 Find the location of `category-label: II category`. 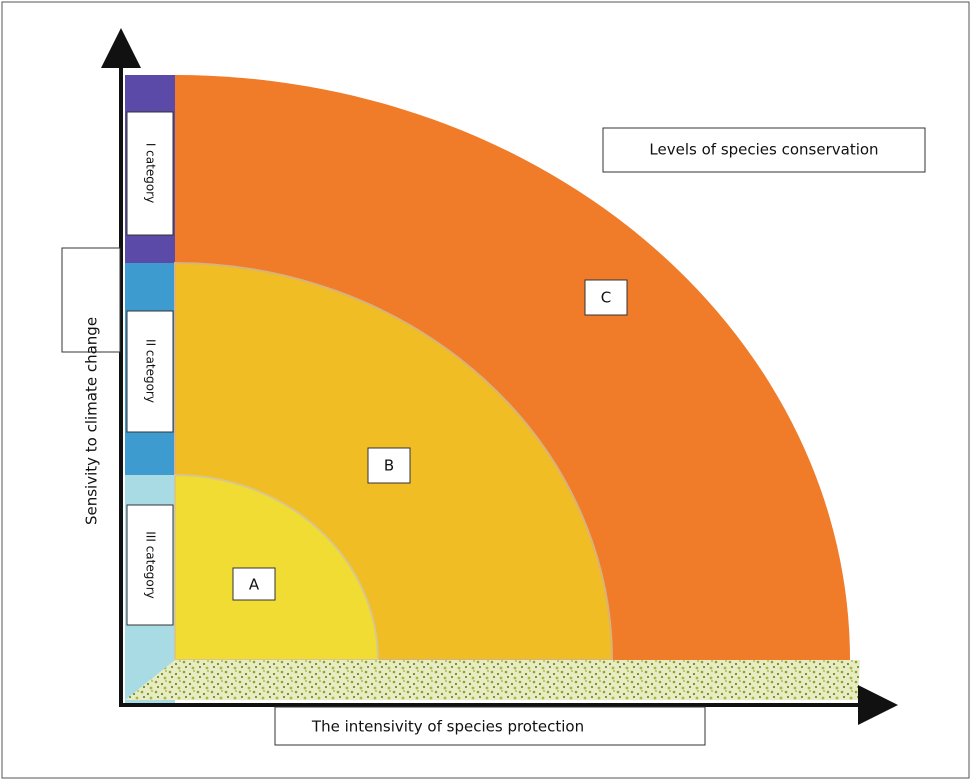

category-label: II category is located at coordinates (151, 371).